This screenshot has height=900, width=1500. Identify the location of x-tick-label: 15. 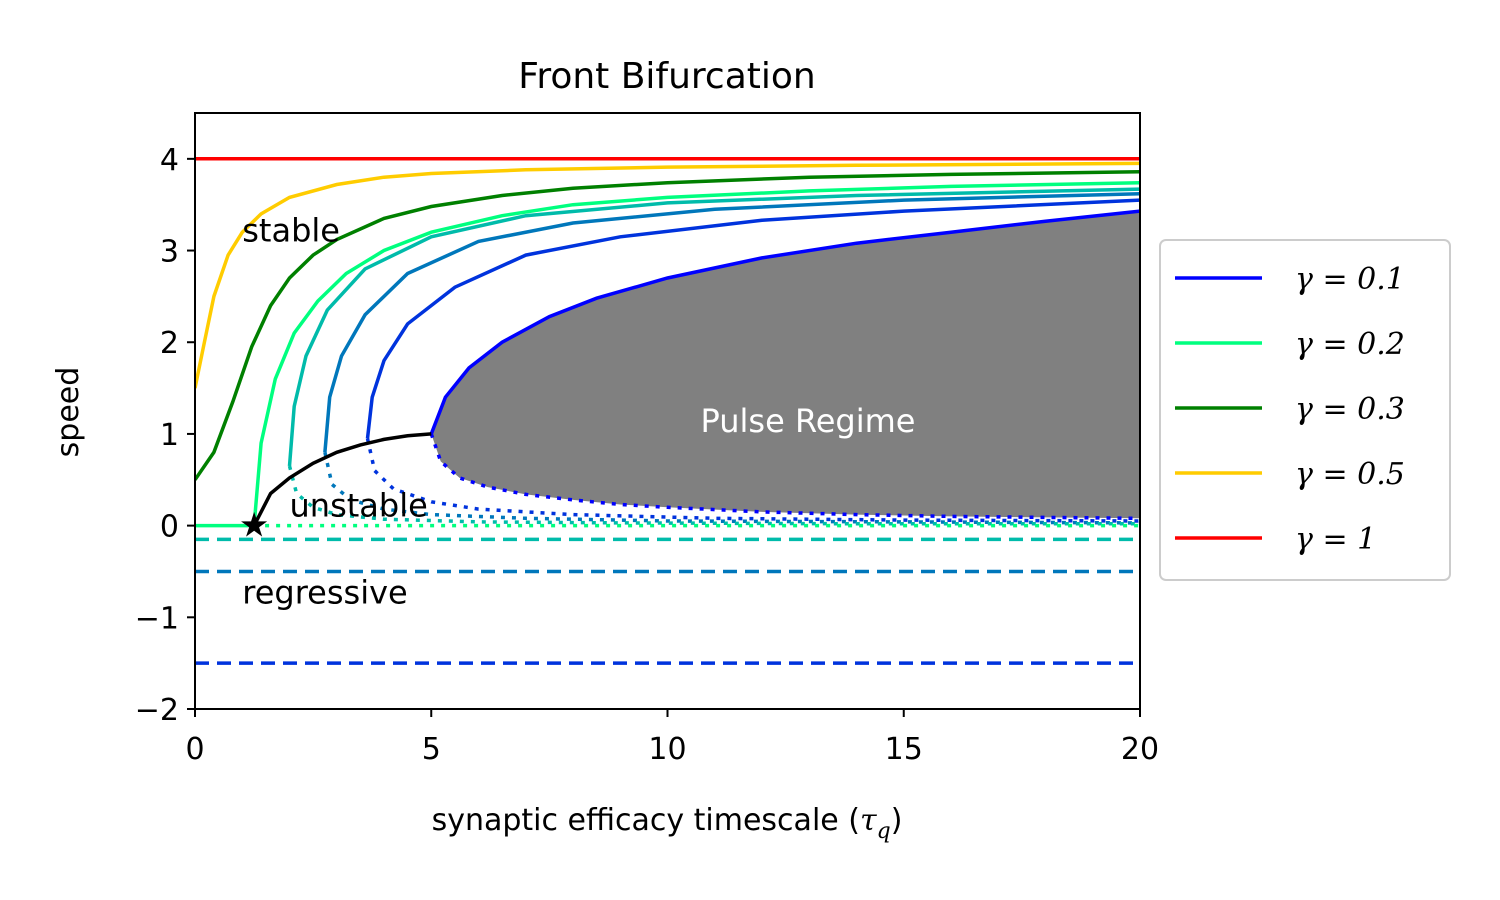
(904, 749).